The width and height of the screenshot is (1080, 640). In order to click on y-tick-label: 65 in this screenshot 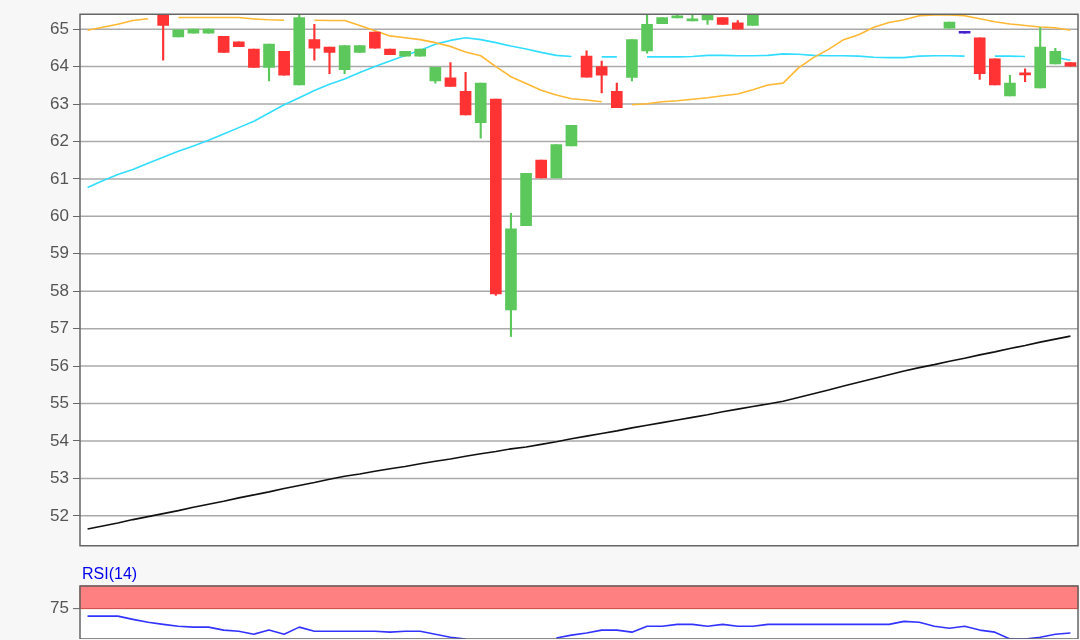, I will do `click(59, 28)`.